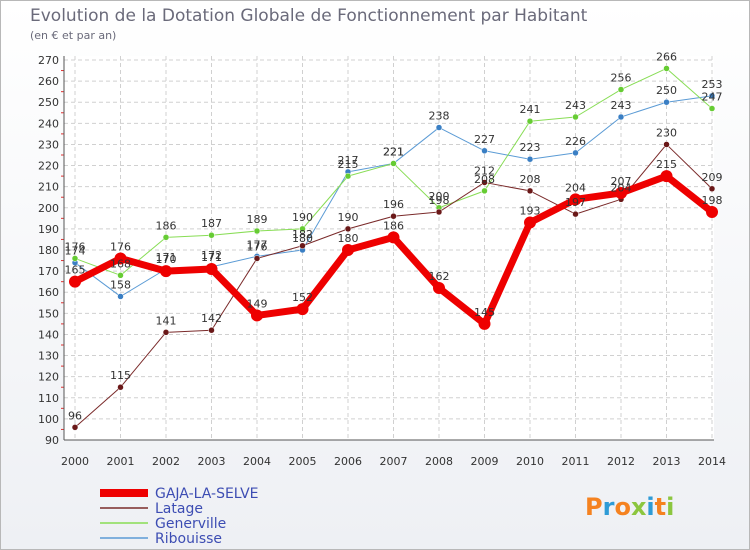  I want to click on data-label: 215, so click(666, 164).